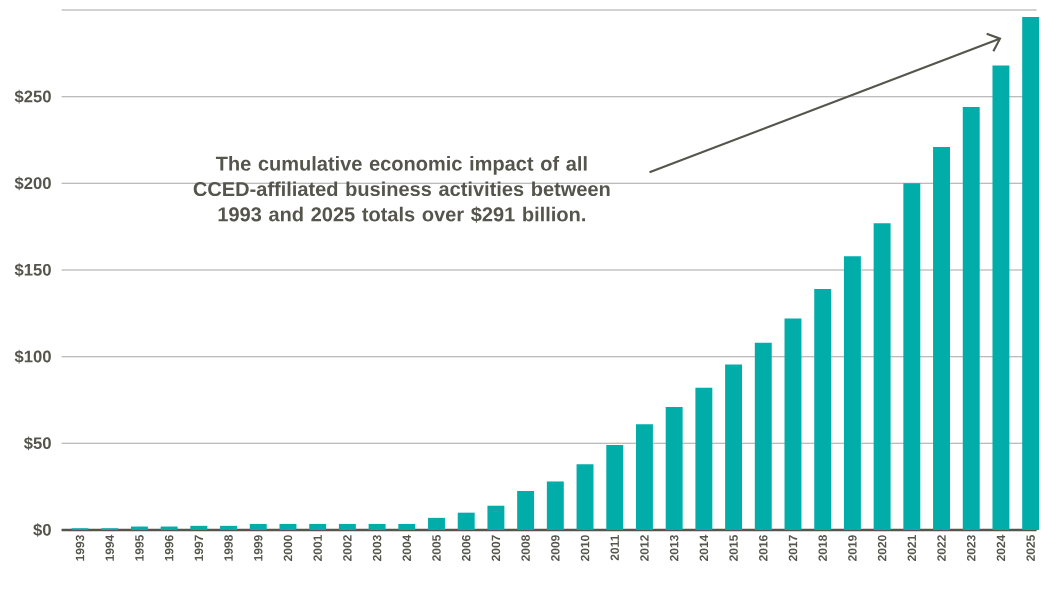 Image resolution: width=1055 pixels, height=593 pixels. Describe the element at coordinates (852, 548) in the screenshot. I see `x-tick-label: 2019` at that location.